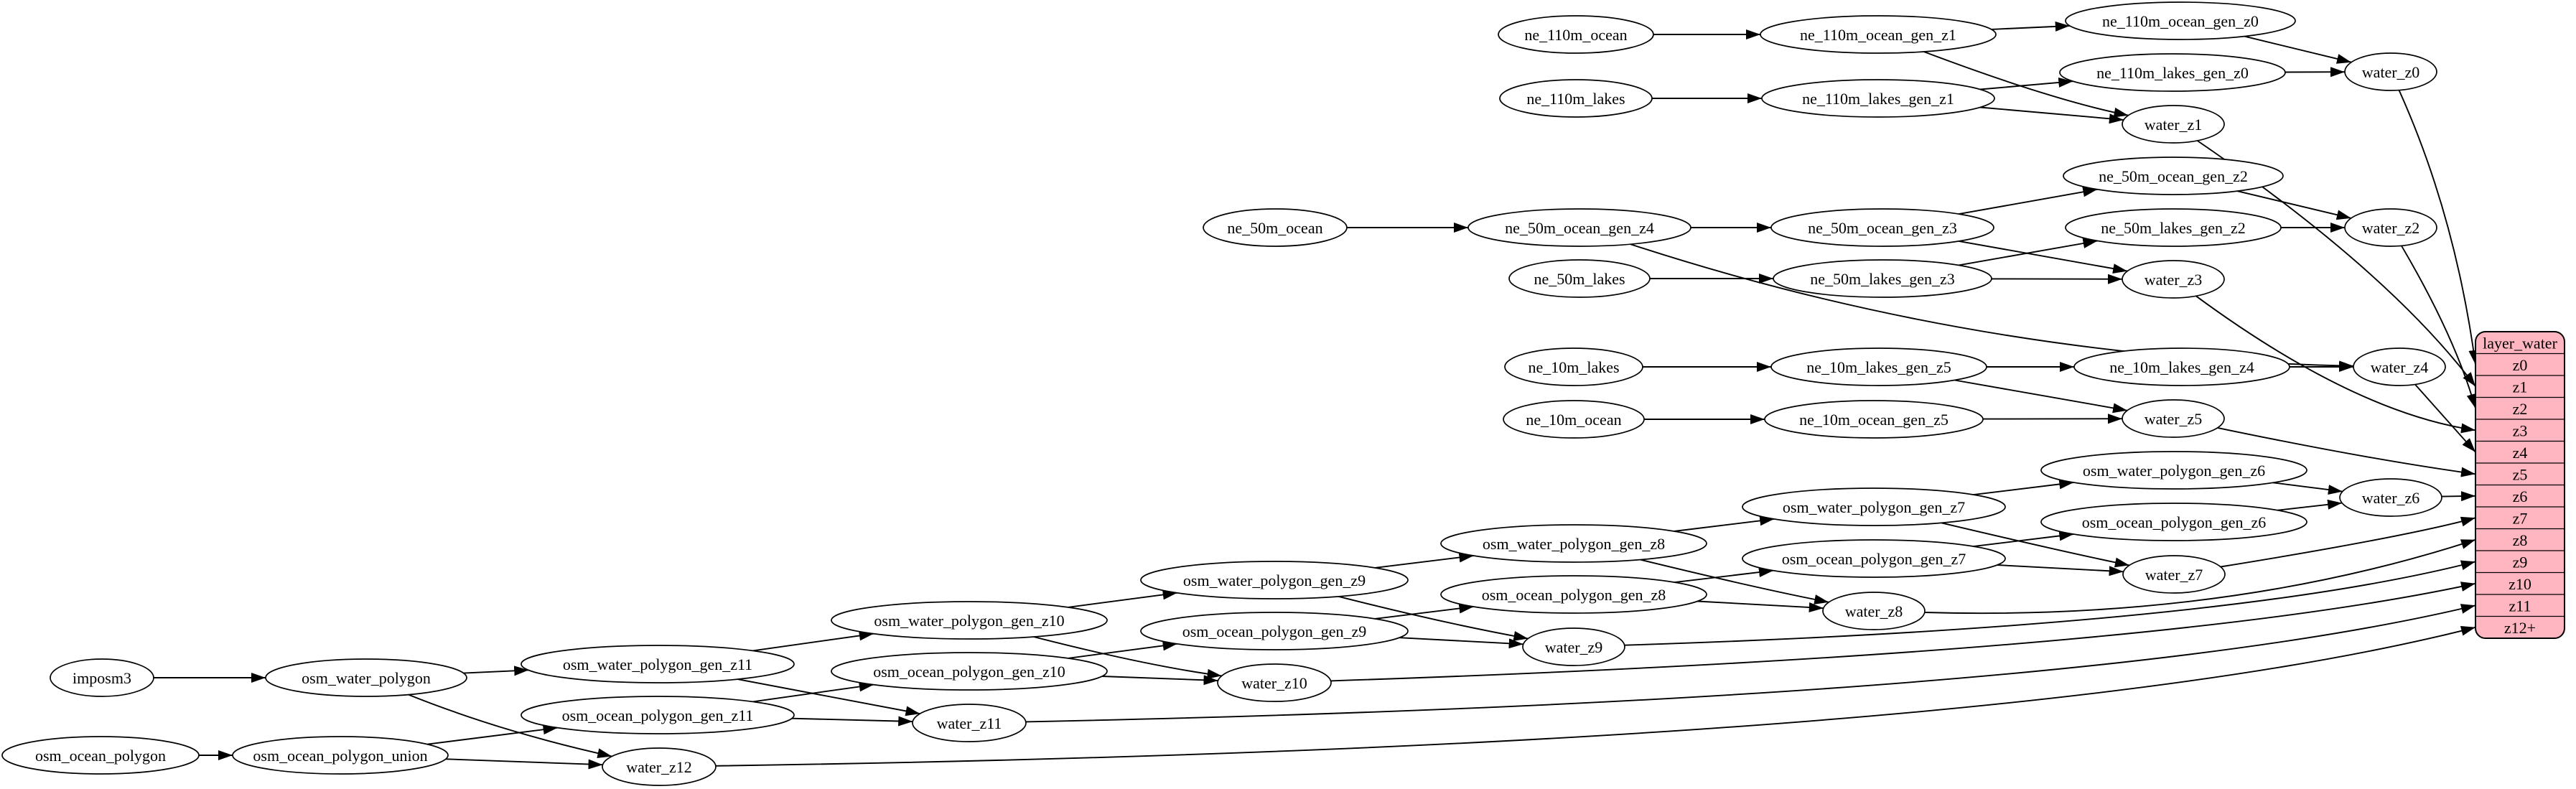 This screenshot has width=2576, height=789. Describe the element at coordinates (1724, 523) in the screenshot. I see `edge-osm_water_polygon_gen_z8-to-osm_water_polygon_gen_z7` at that location.